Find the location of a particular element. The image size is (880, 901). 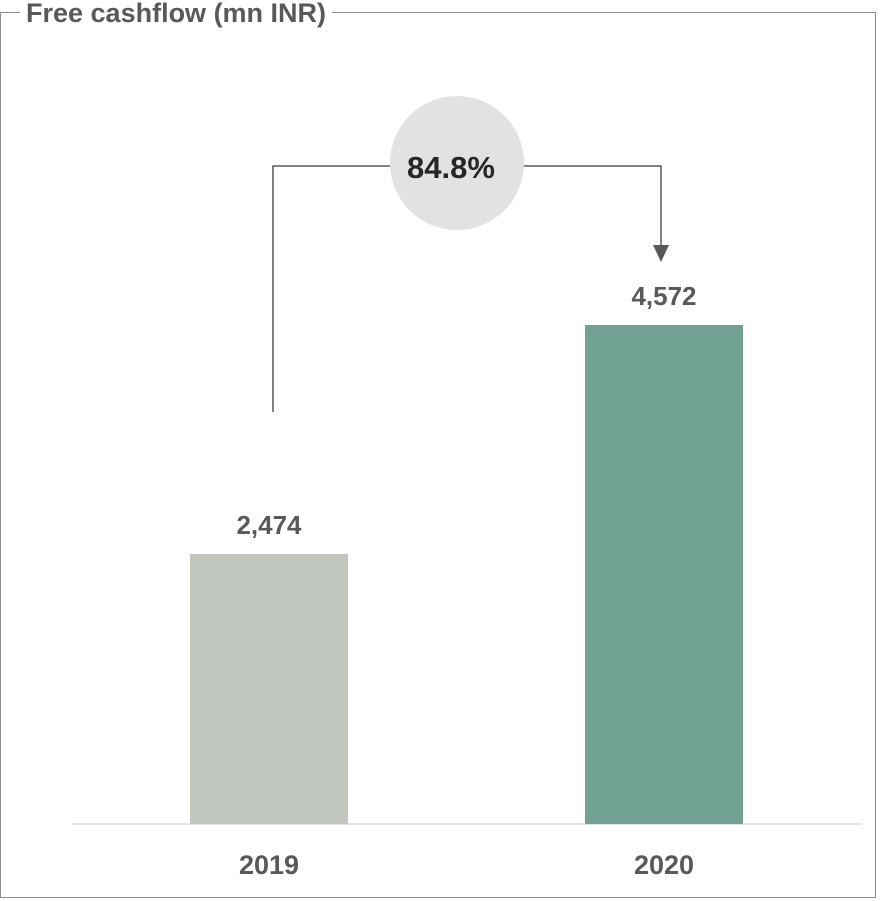

growth-badge is located at coordinates (457, 163).